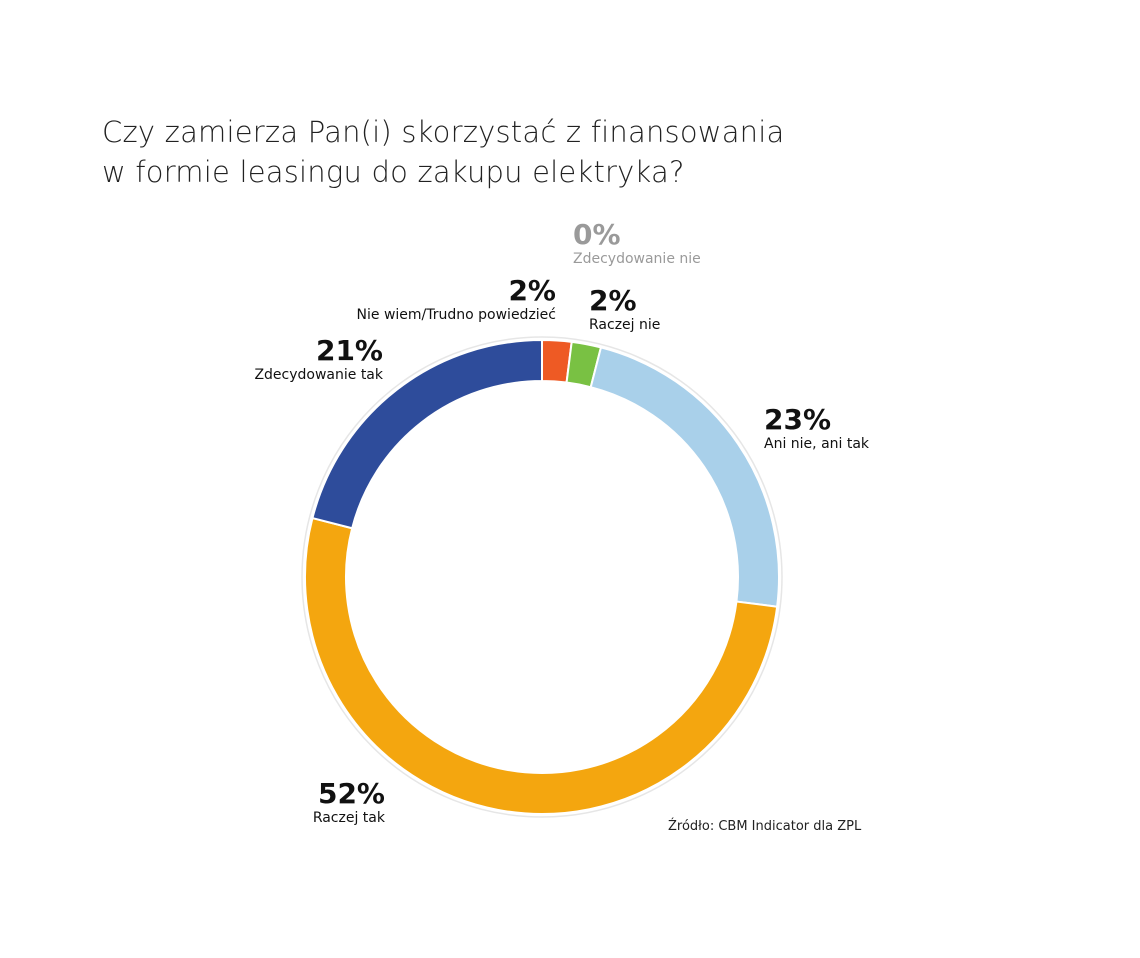  What do you see at coordinates (798, 419) in the screenshot?
I see `pct-label: 23%` at bounding box center [798, 419].